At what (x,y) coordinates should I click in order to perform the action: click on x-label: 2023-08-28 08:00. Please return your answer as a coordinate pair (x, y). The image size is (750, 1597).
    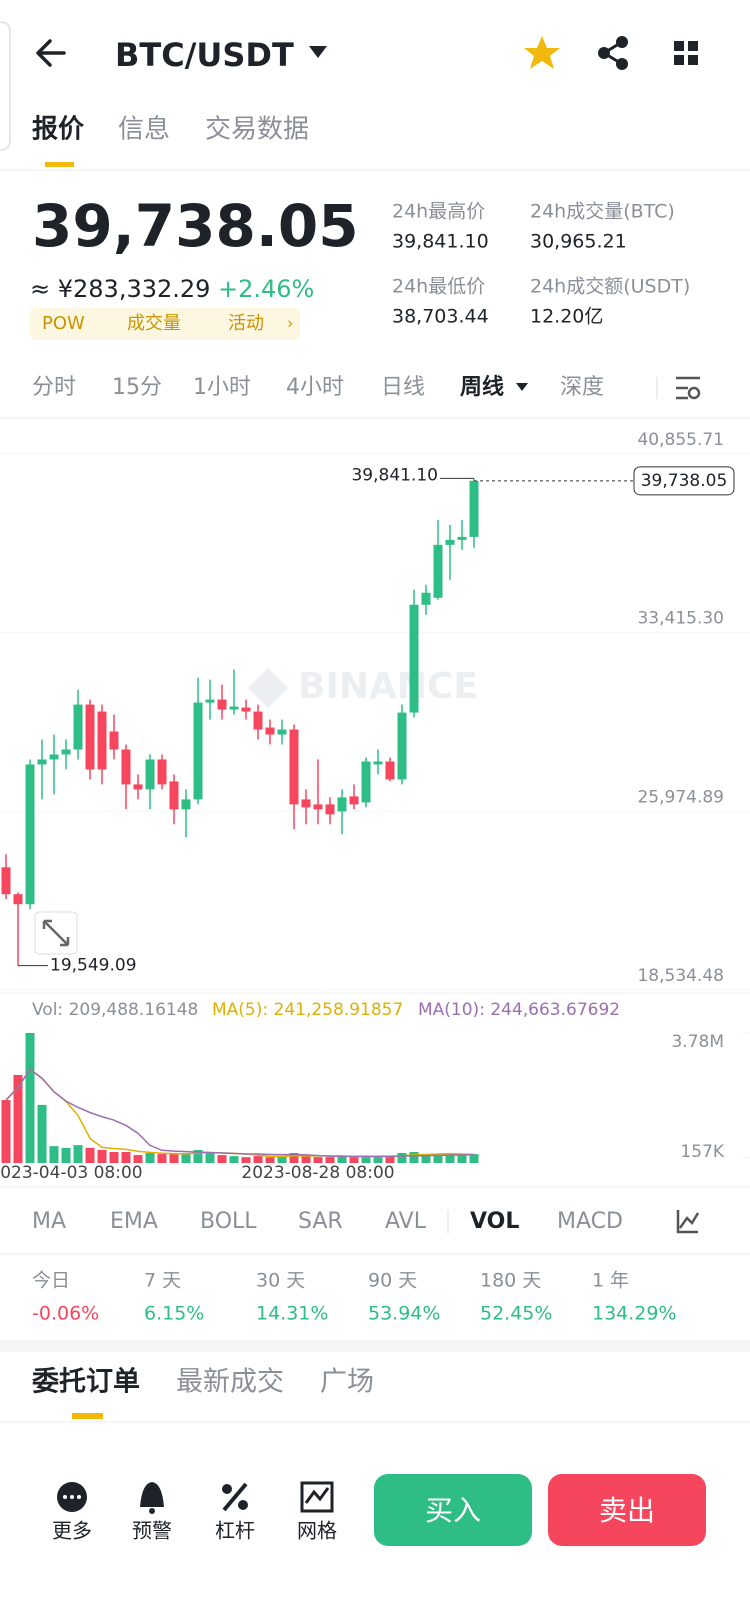
    Looking at the image, I should click on (317, 1173).